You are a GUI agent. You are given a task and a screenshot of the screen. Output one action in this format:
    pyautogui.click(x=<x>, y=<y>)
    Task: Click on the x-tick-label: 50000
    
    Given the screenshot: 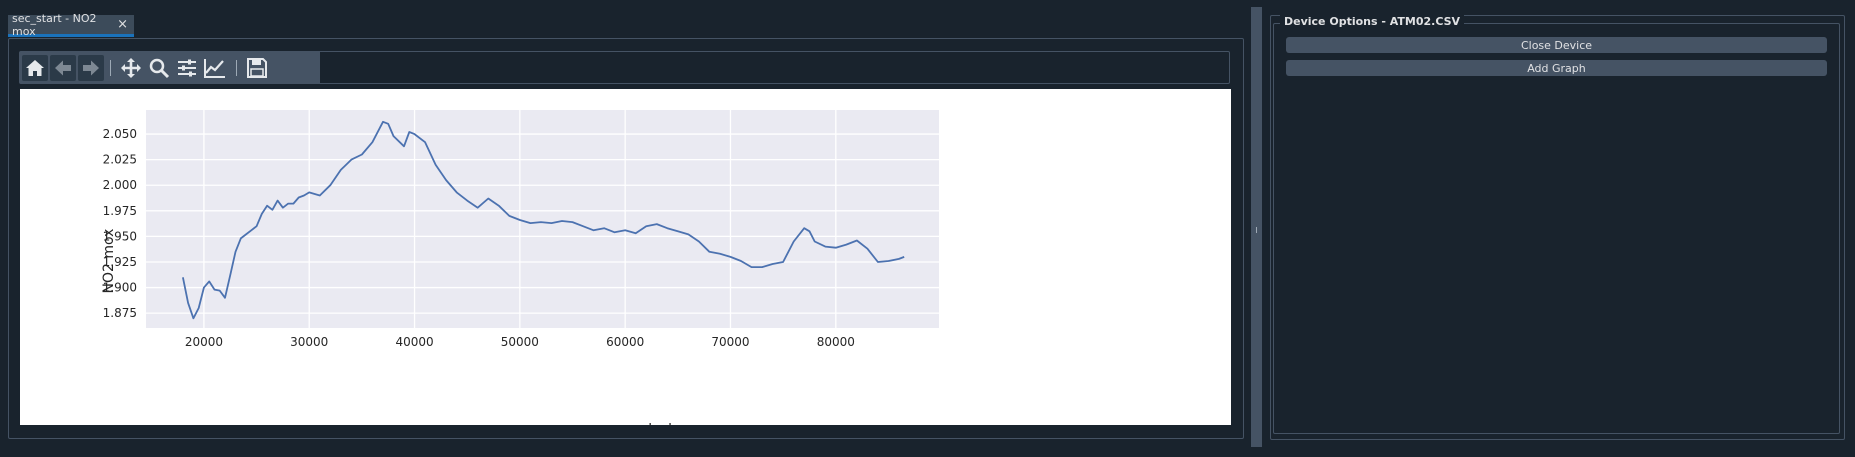 What is the action you would take?
    pyautogui.click(x=520, y=342)
    